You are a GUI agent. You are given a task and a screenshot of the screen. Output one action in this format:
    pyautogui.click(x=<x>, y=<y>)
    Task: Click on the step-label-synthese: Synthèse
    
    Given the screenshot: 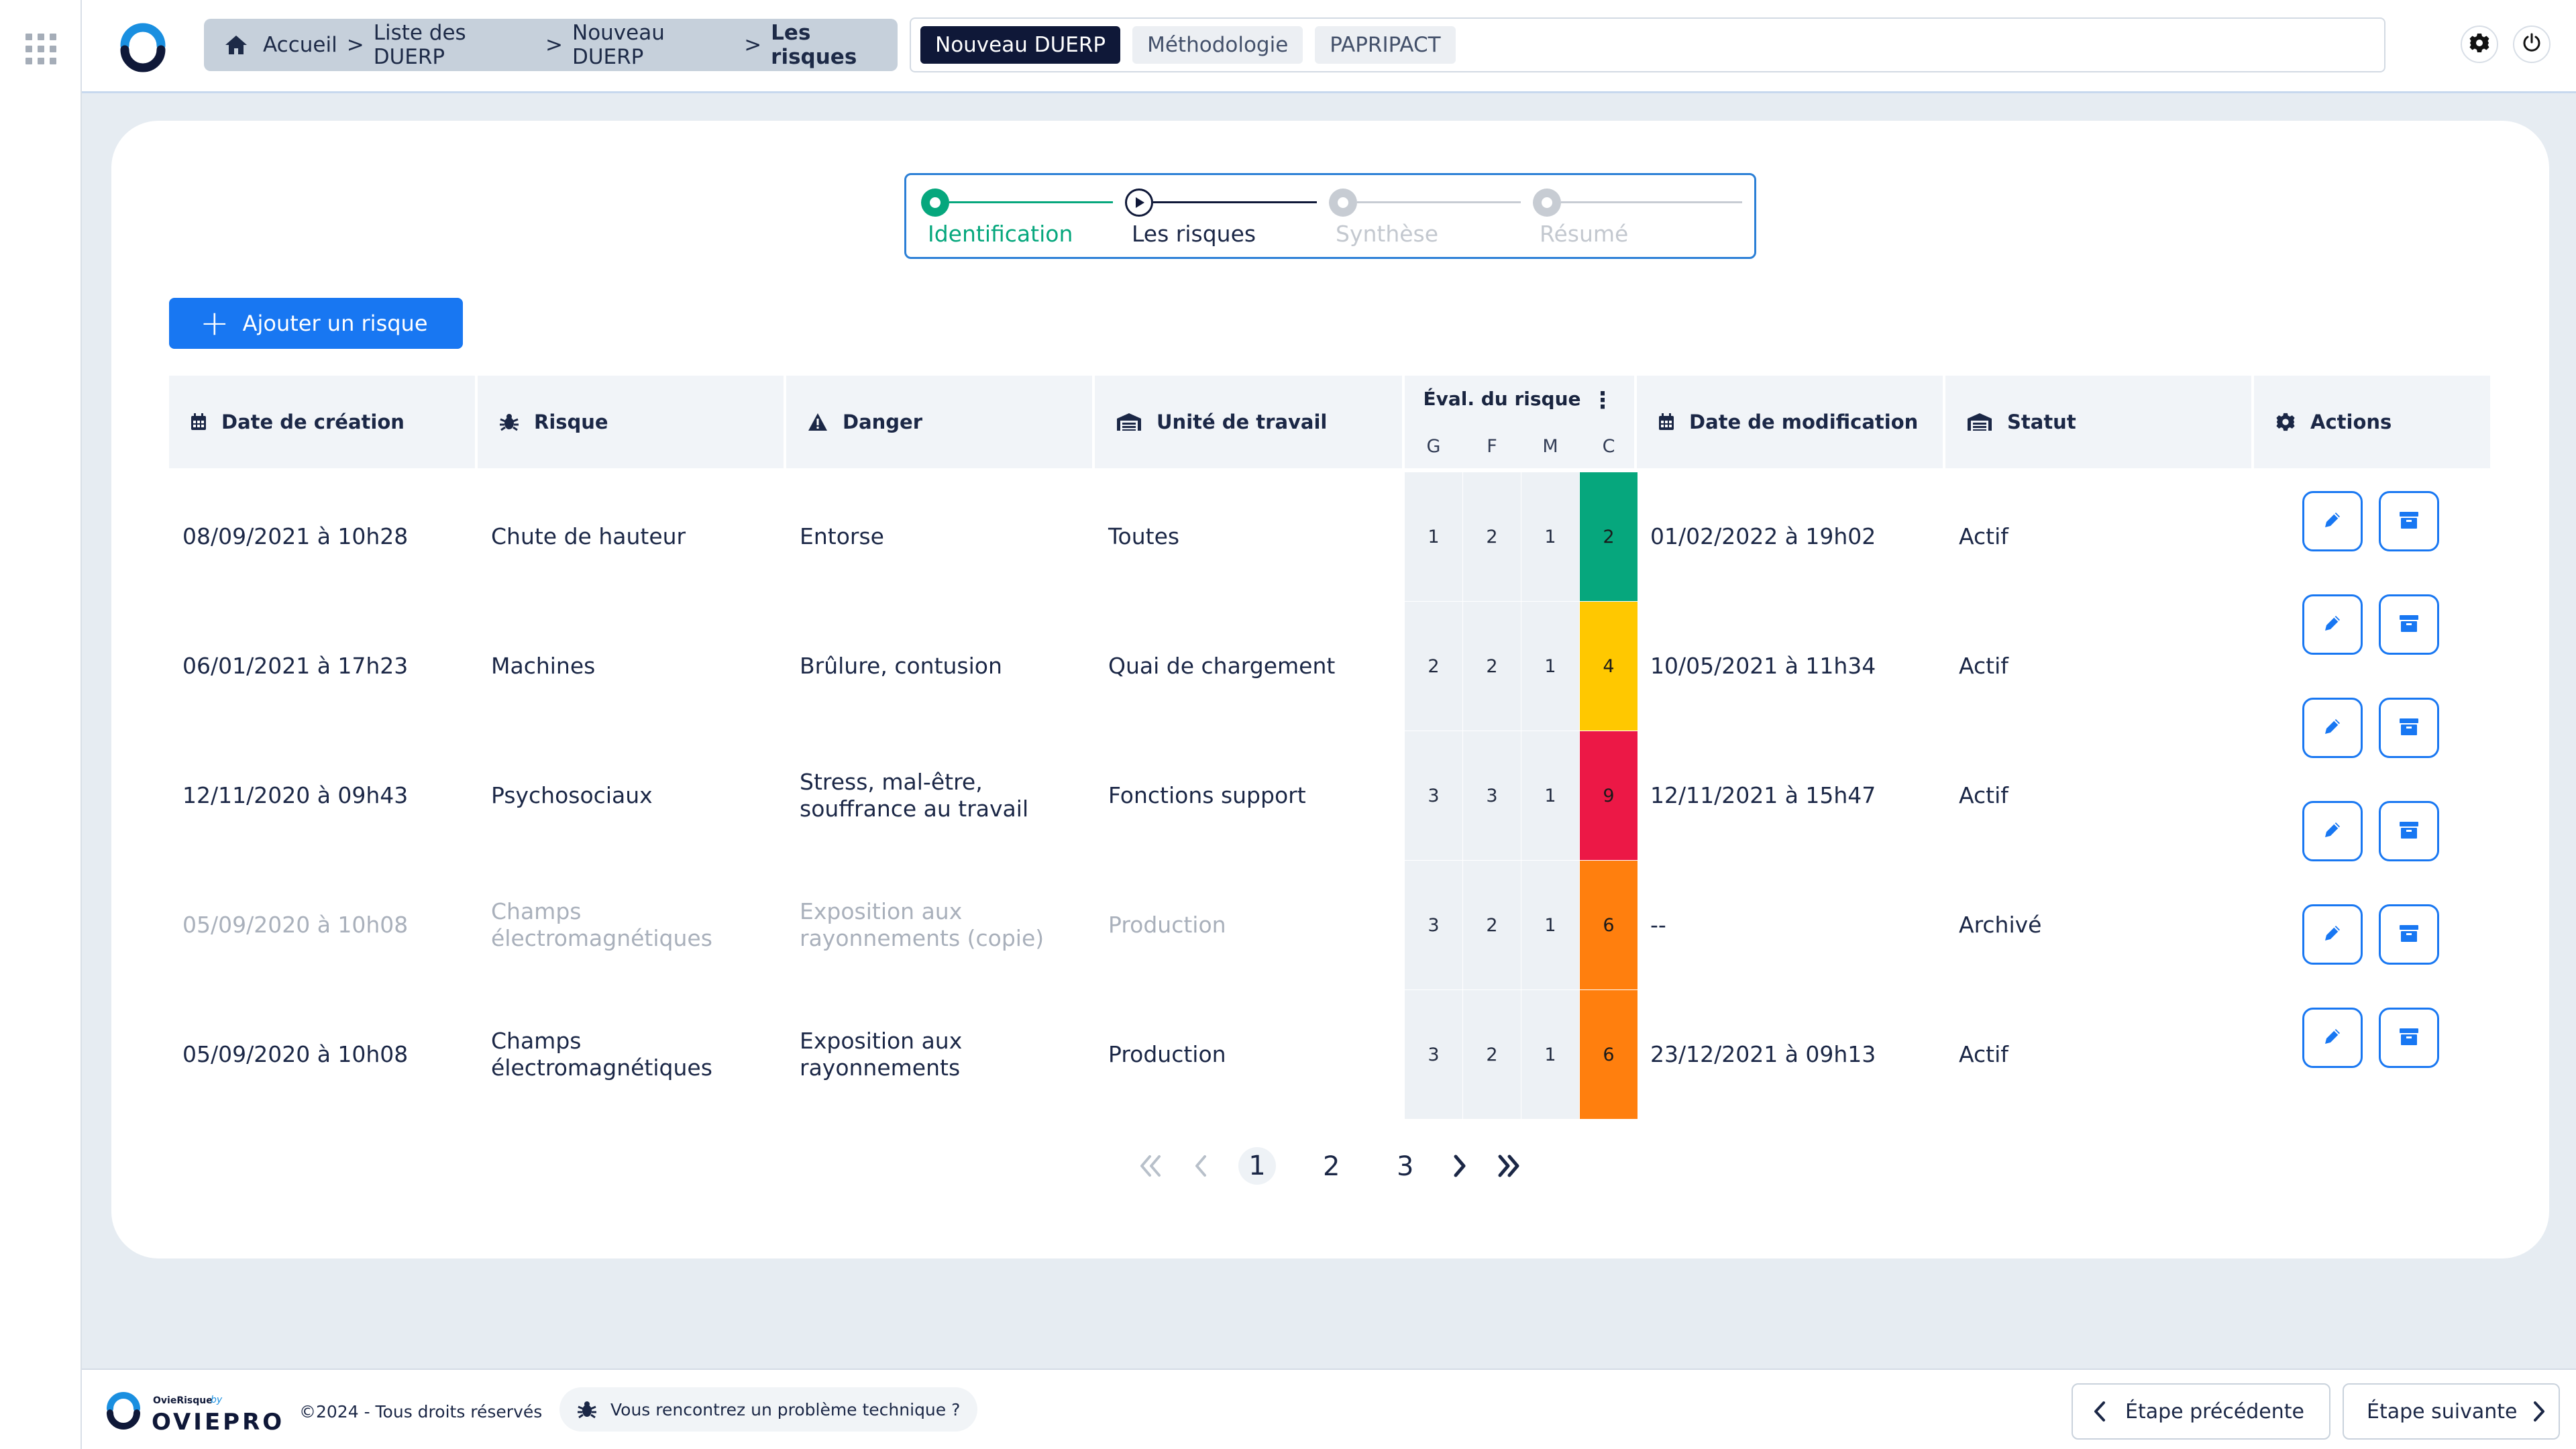 What is the action you would take?
    pyautogui.click(x=1387, y=234)
    